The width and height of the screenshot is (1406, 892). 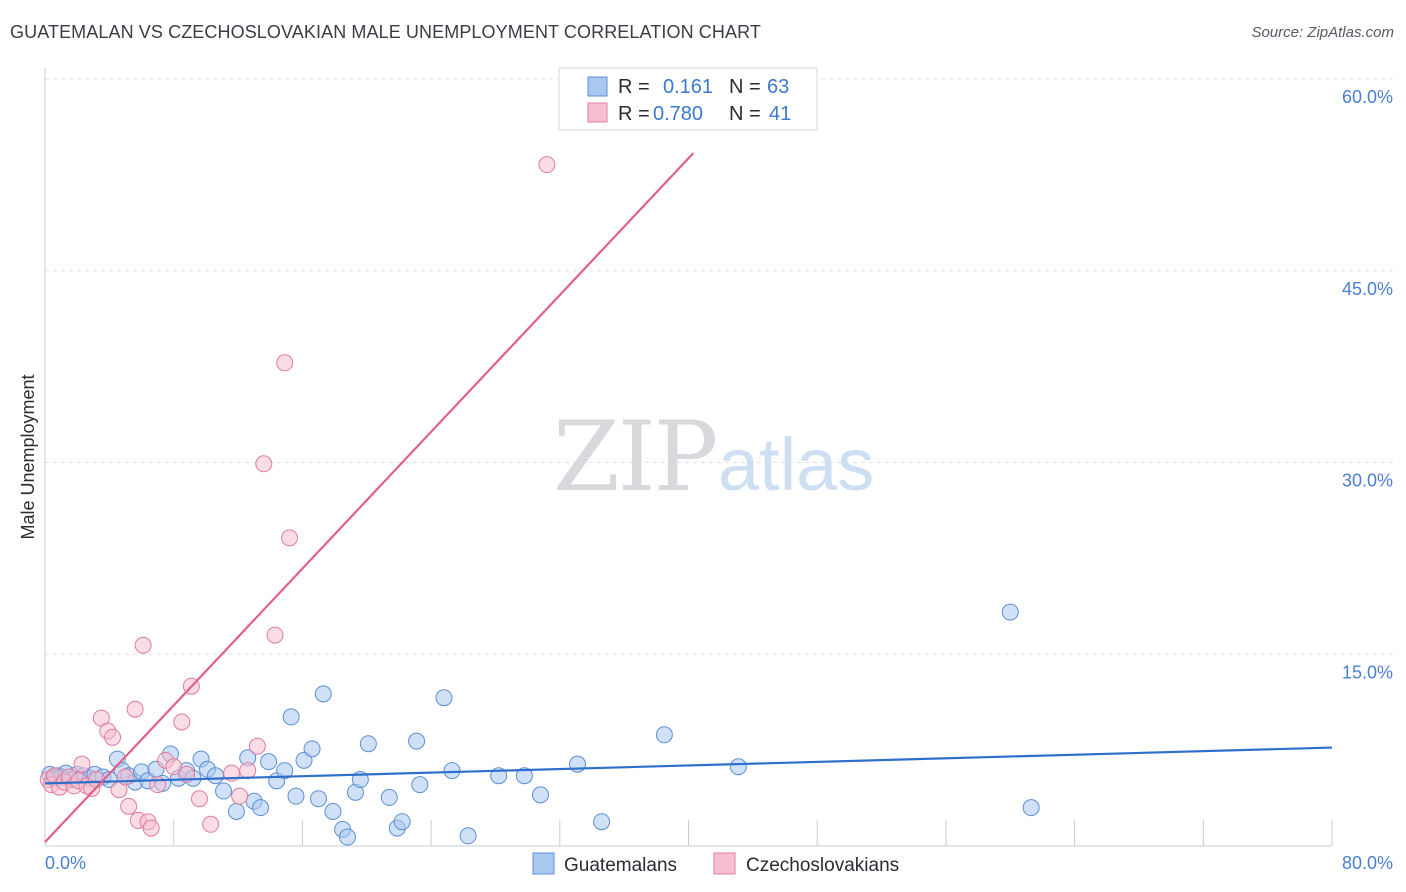 I want to click on bottom-legend-swatch-czechoslovakians, so click(x=724, y=863).